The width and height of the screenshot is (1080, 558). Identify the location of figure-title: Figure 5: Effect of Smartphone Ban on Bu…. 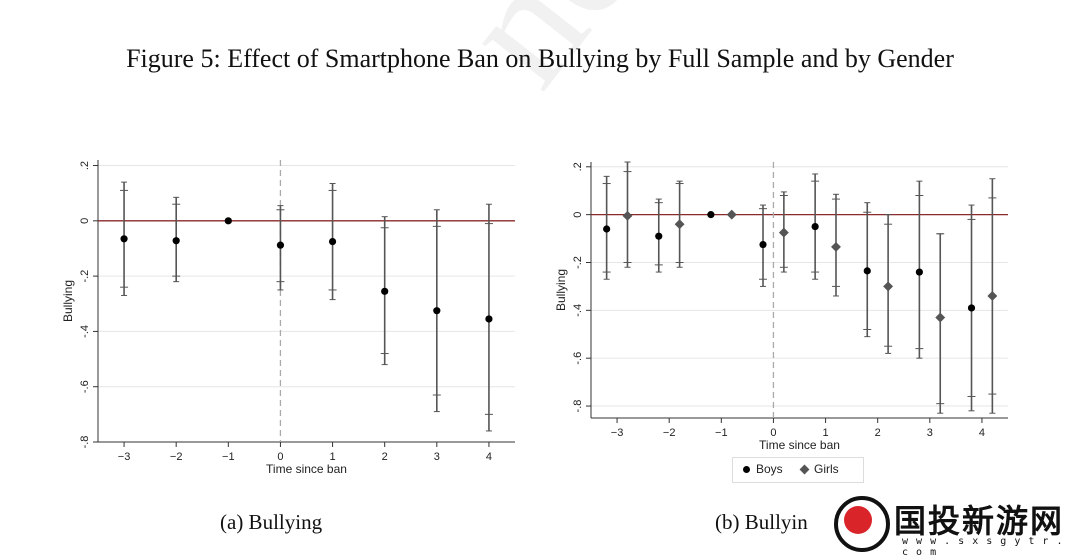
(540, 58).